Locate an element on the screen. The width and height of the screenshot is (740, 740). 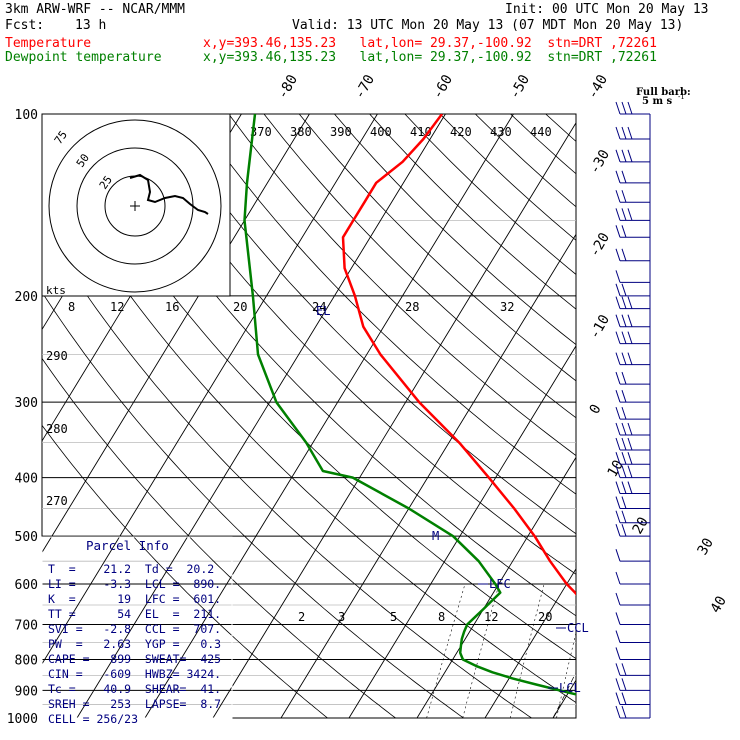
isotherm-tick-label: -40 is located at coordinates (598, 87).